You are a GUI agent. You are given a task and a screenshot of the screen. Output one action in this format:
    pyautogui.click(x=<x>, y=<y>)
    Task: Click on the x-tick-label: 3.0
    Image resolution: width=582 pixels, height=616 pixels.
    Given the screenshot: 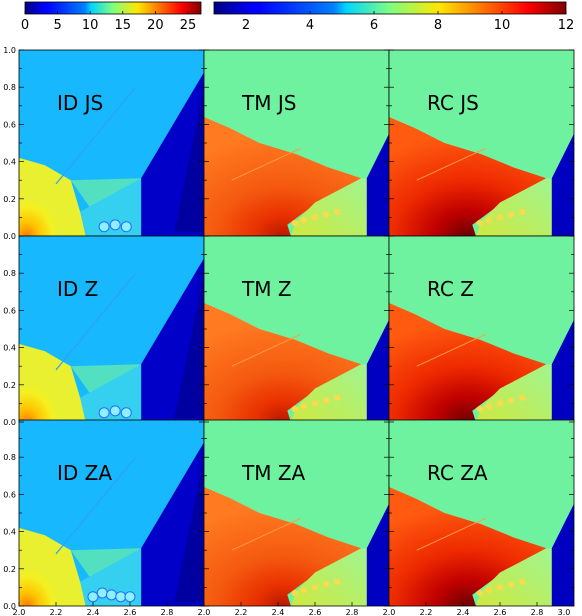 What is the action you would take?
    pyautogui.click(x=564, y=612)
    